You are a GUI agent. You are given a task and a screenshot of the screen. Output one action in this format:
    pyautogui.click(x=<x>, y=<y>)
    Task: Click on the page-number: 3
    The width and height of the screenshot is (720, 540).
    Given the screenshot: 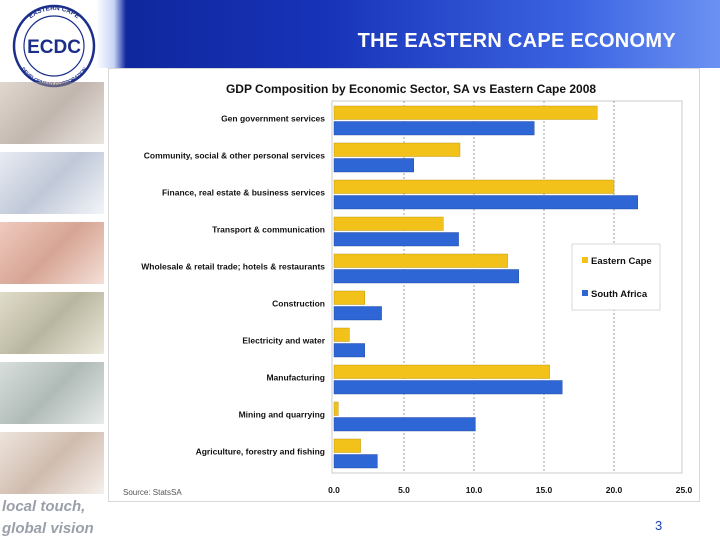 What is the action you would take?
    pyautogui.click(x=659, y=525)
    